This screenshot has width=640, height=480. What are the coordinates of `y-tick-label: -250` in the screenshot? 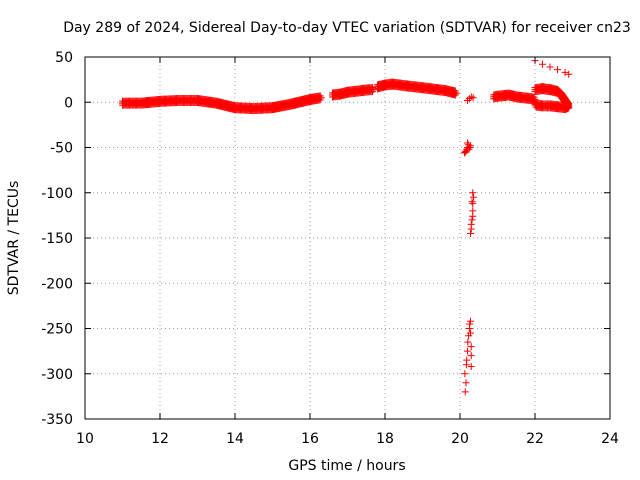 It's located at (57, 330).